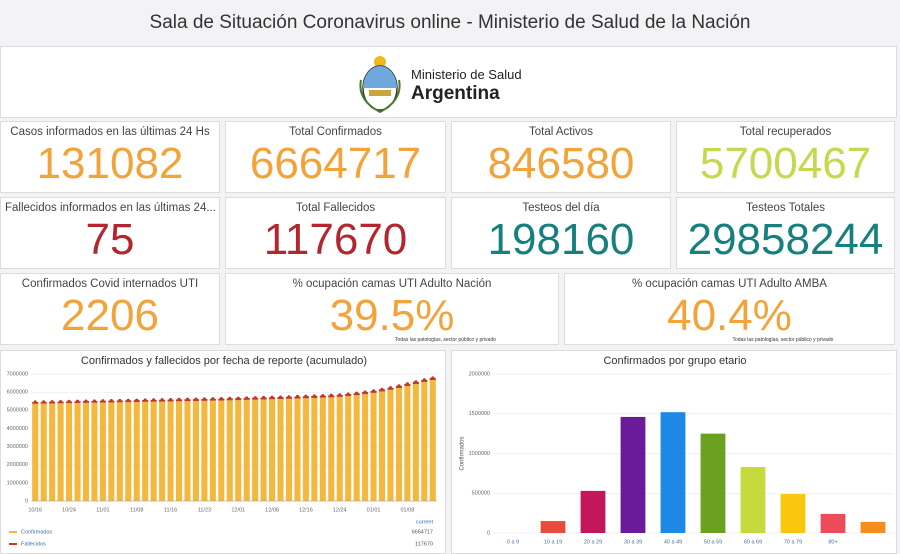  I want to click on x-tick-label: 80+, so click(832, 542).